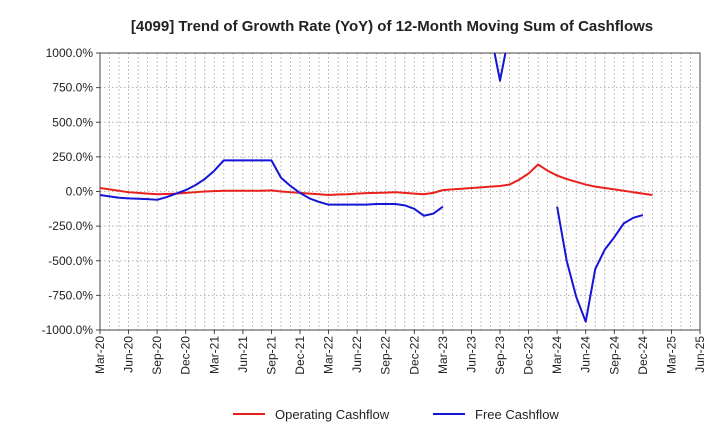 The image size is (720, 440). I want to click on legend-label-operating-cashflow: Operating Cashflow, so click(332, 414).